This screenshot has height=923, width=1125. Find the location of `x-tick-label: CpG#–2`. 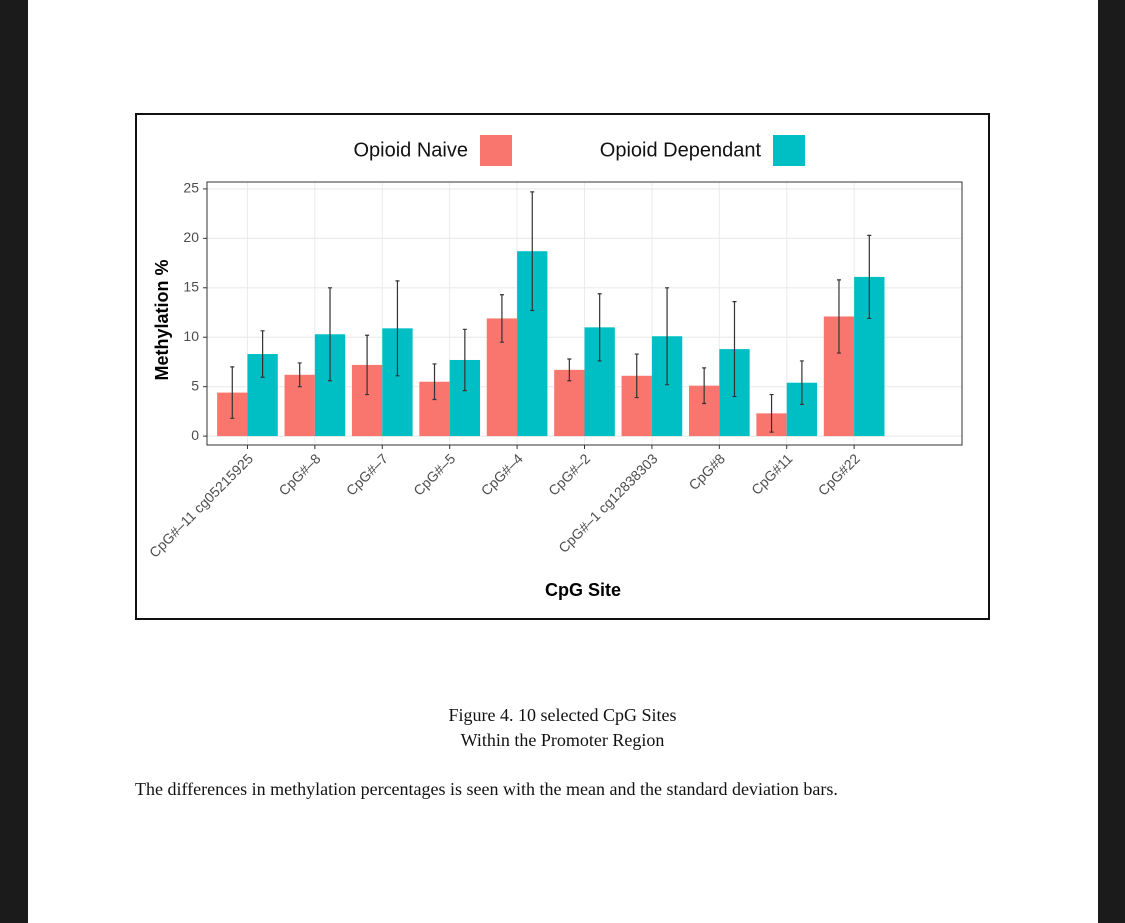

x-tick-label: CpG#–2 is located at coordinates (569, 474).